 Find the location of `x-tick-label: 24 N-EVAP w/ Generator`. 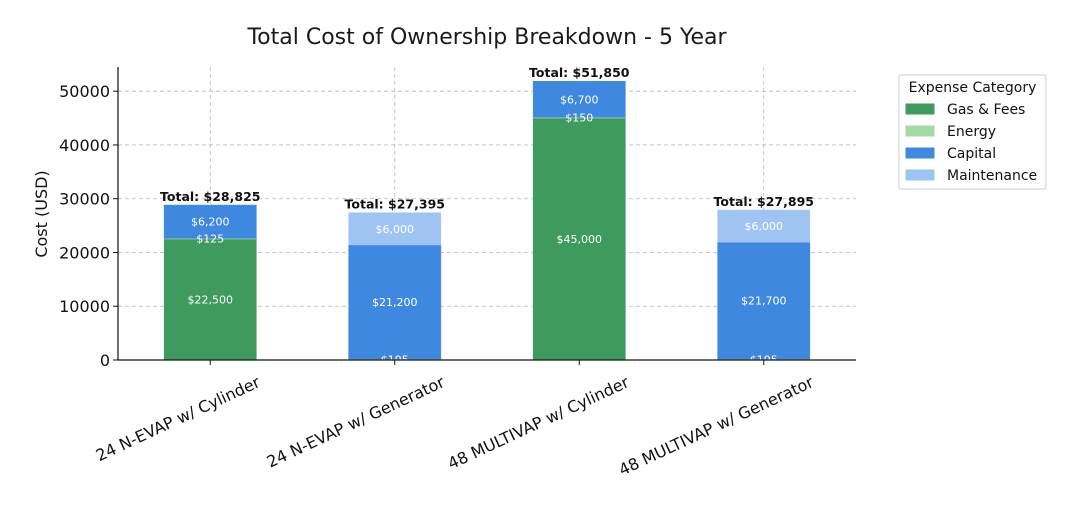

x-tick-label: 24 N-EVAP w/ Generator is located at coordinates (356, 421).